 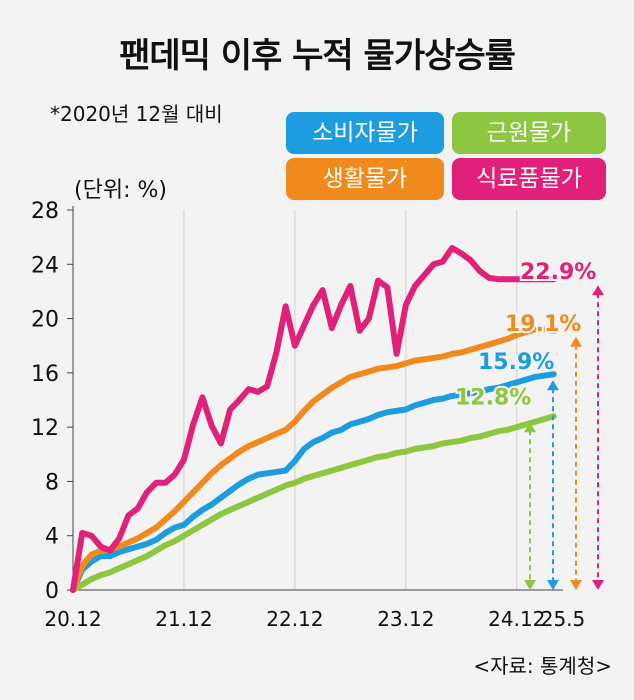 What do you see at coordinates (563, 619) in the screenshot?
I see `x-tick-label: 25.5` at bounding box center [563, 619].